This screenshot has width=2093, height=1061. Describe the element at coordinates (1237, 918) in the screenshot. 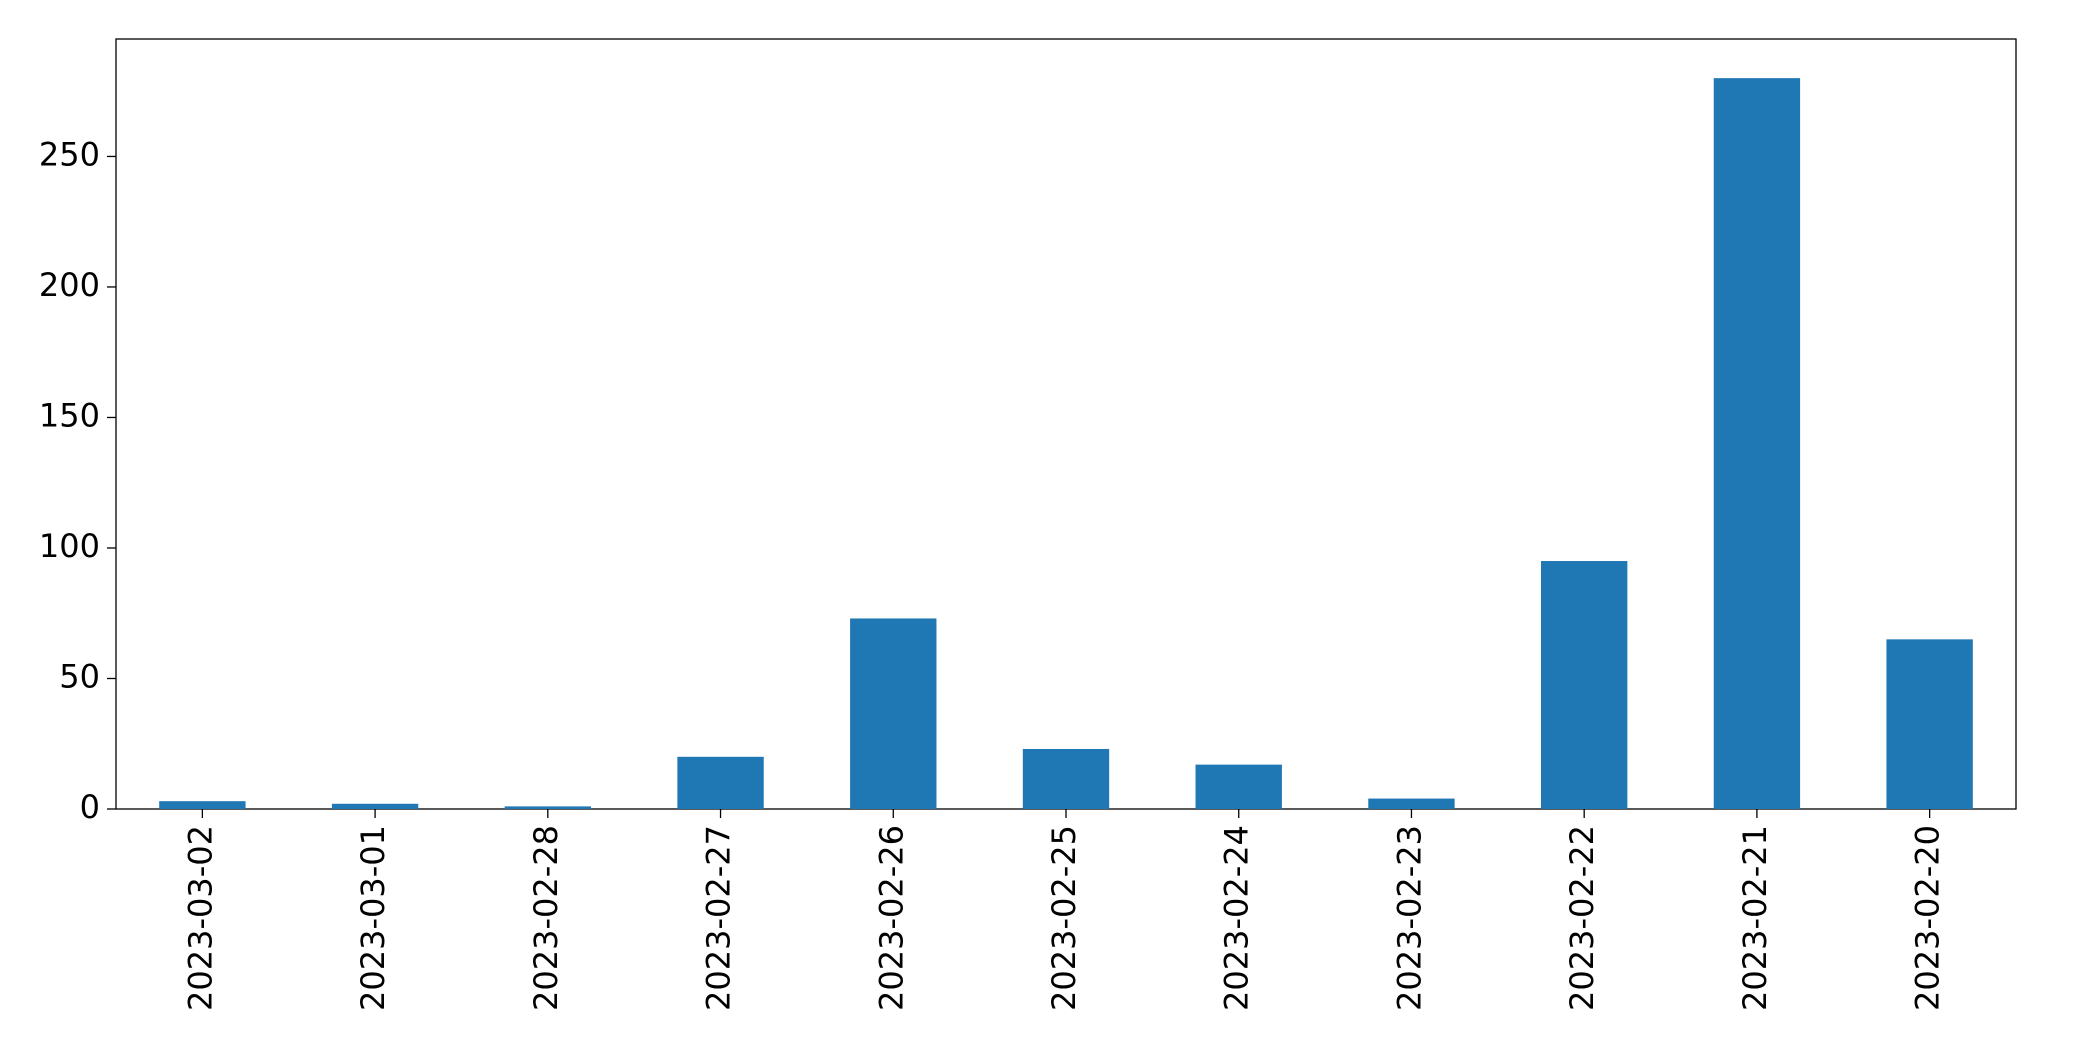

I see `x-tick-label: 2023-02-24` at that location.